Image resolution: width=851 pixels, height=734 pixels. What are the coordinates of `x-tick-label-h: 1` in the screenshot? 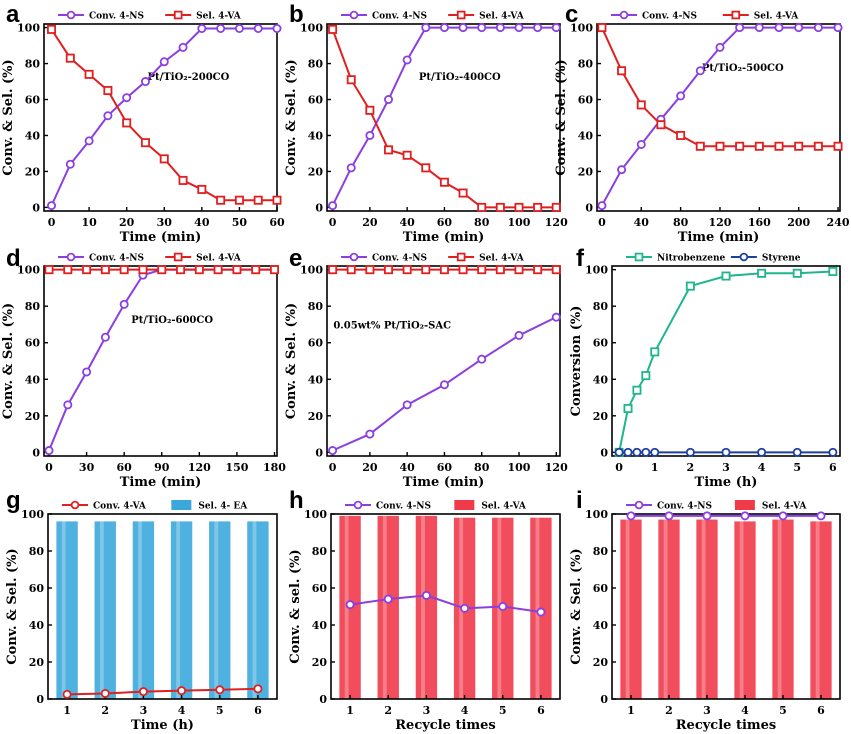 It's located at (350, 710).